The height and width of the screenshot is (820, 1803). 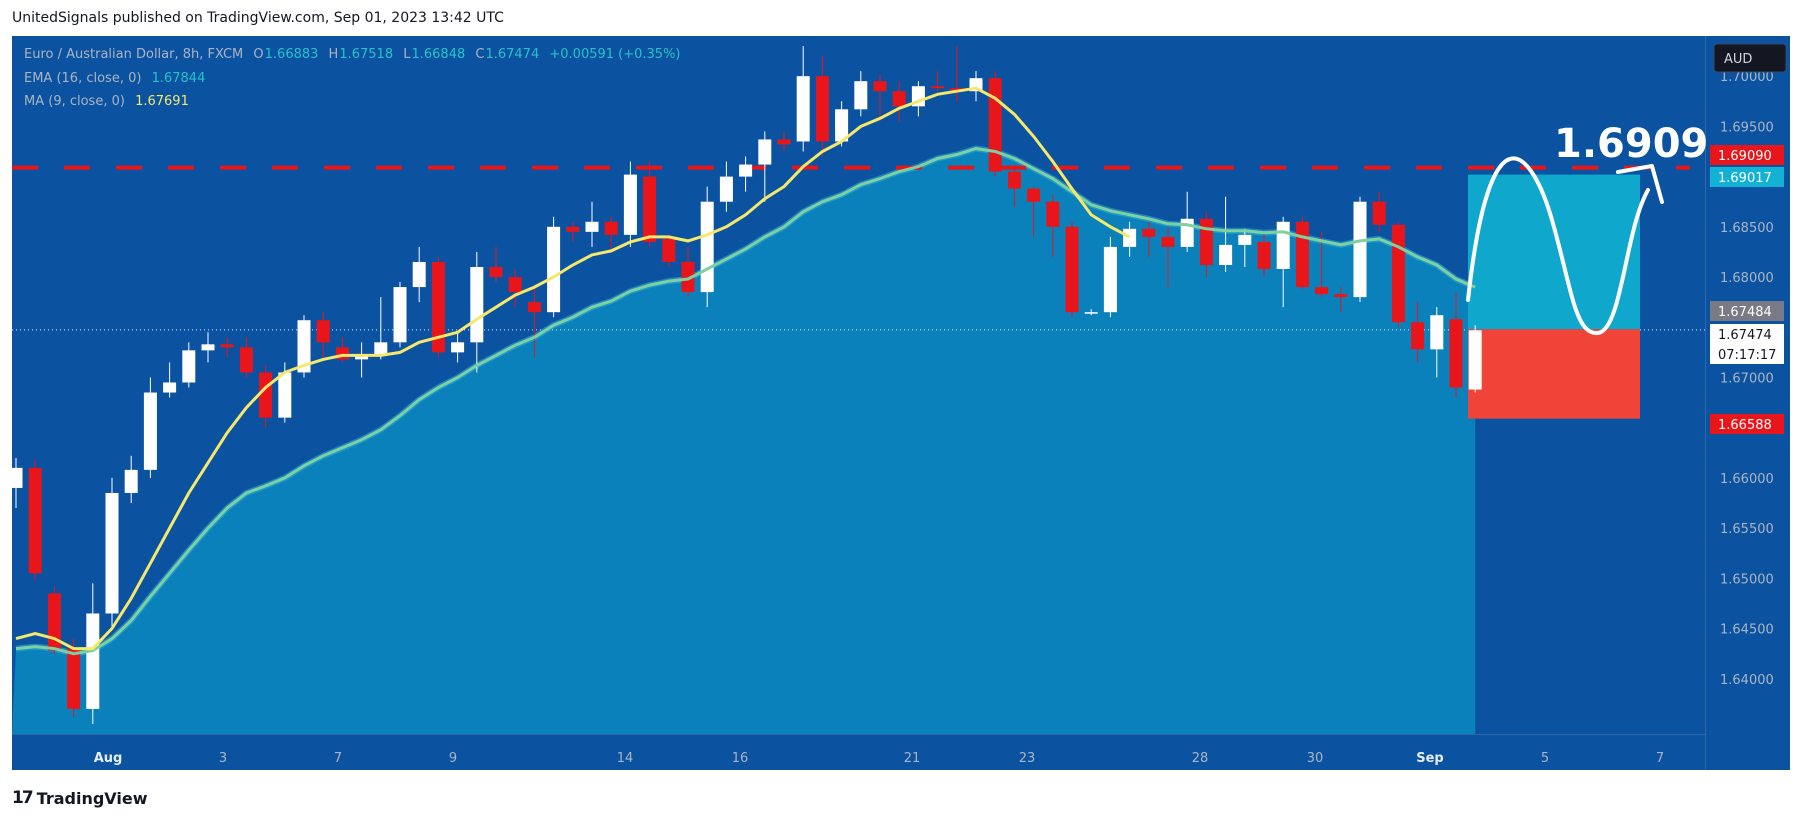 What do you see at coordinates (1747, 355) in the screenshot?
I see `price-tag-value: 07:17:17` at bounding box center [1747, 355].